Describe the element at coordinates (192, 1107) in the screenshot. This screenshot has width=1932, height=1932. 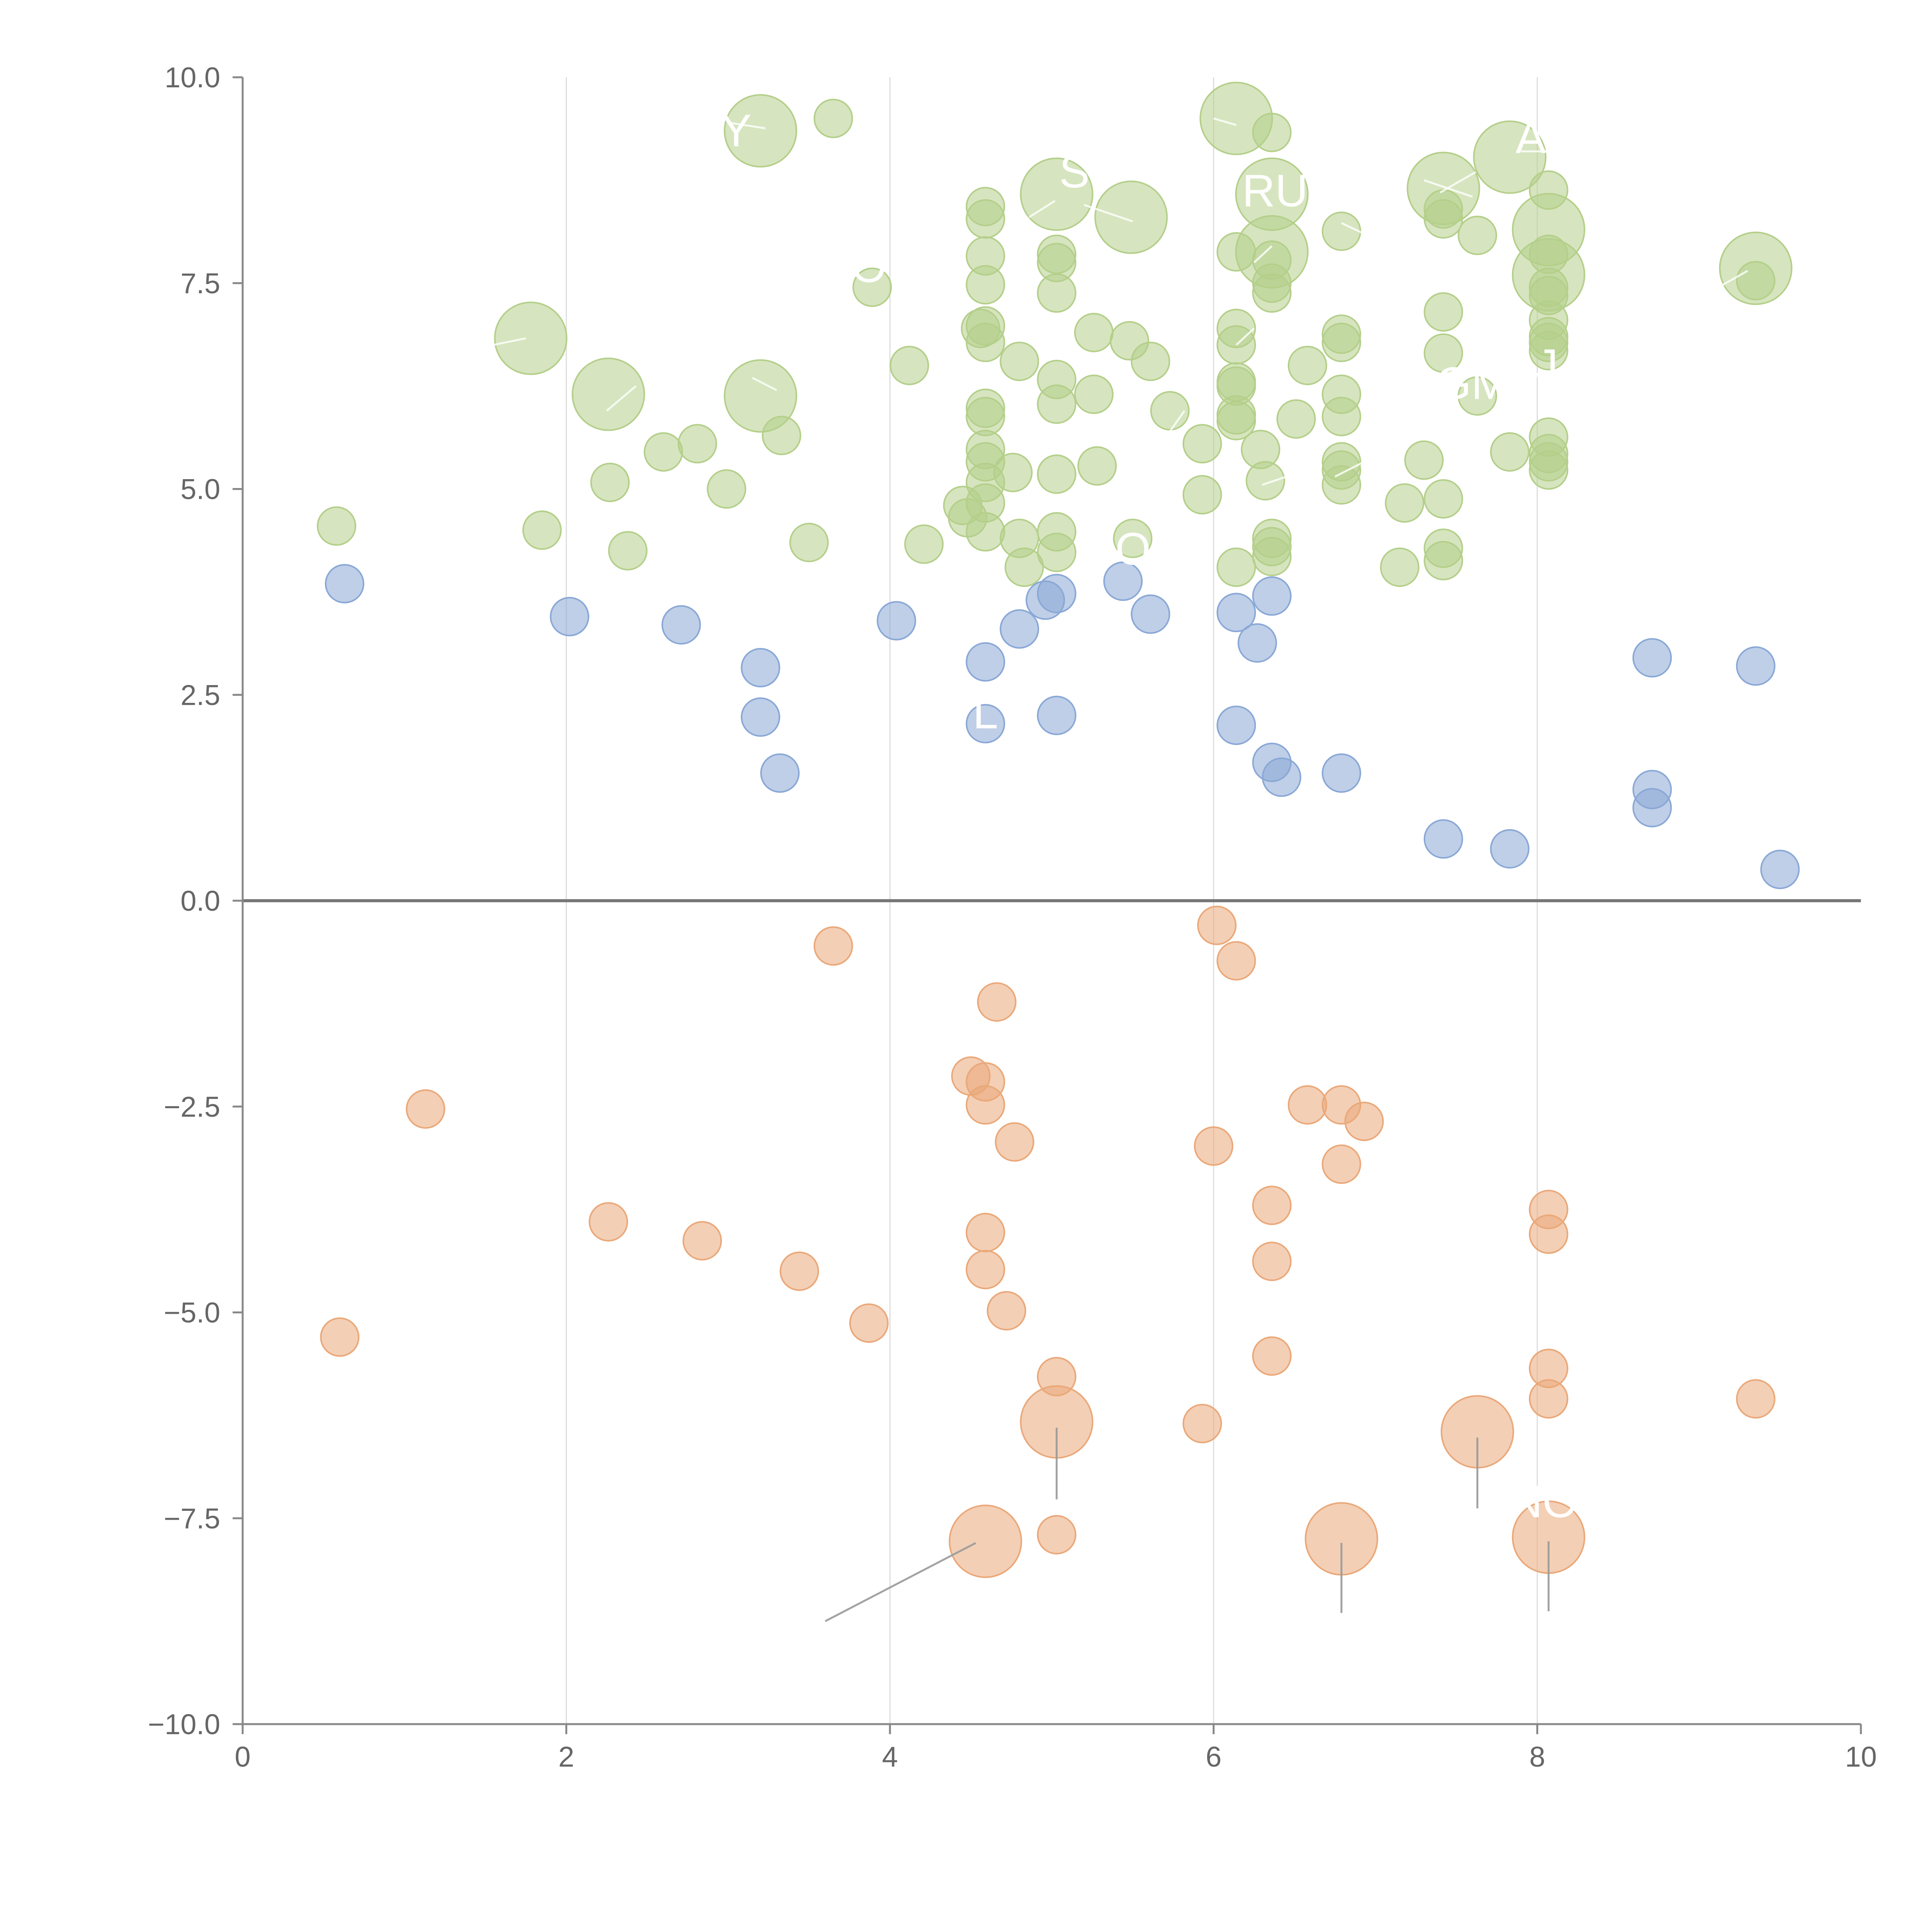
I see `y-tick-label: −2.5` at that location.